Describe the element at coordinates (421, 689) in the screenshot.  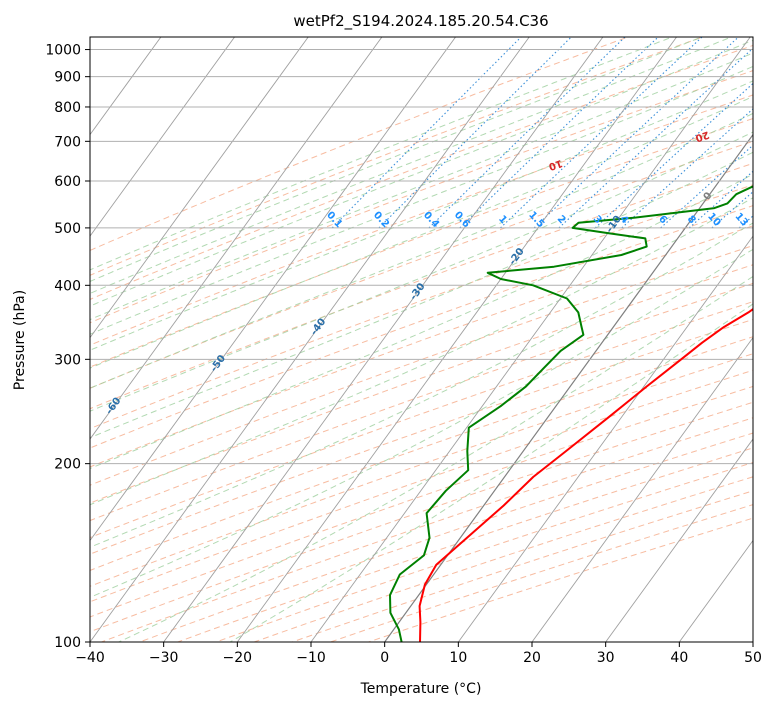
I see `x-axis-label: Temperature (°C)` at that location.